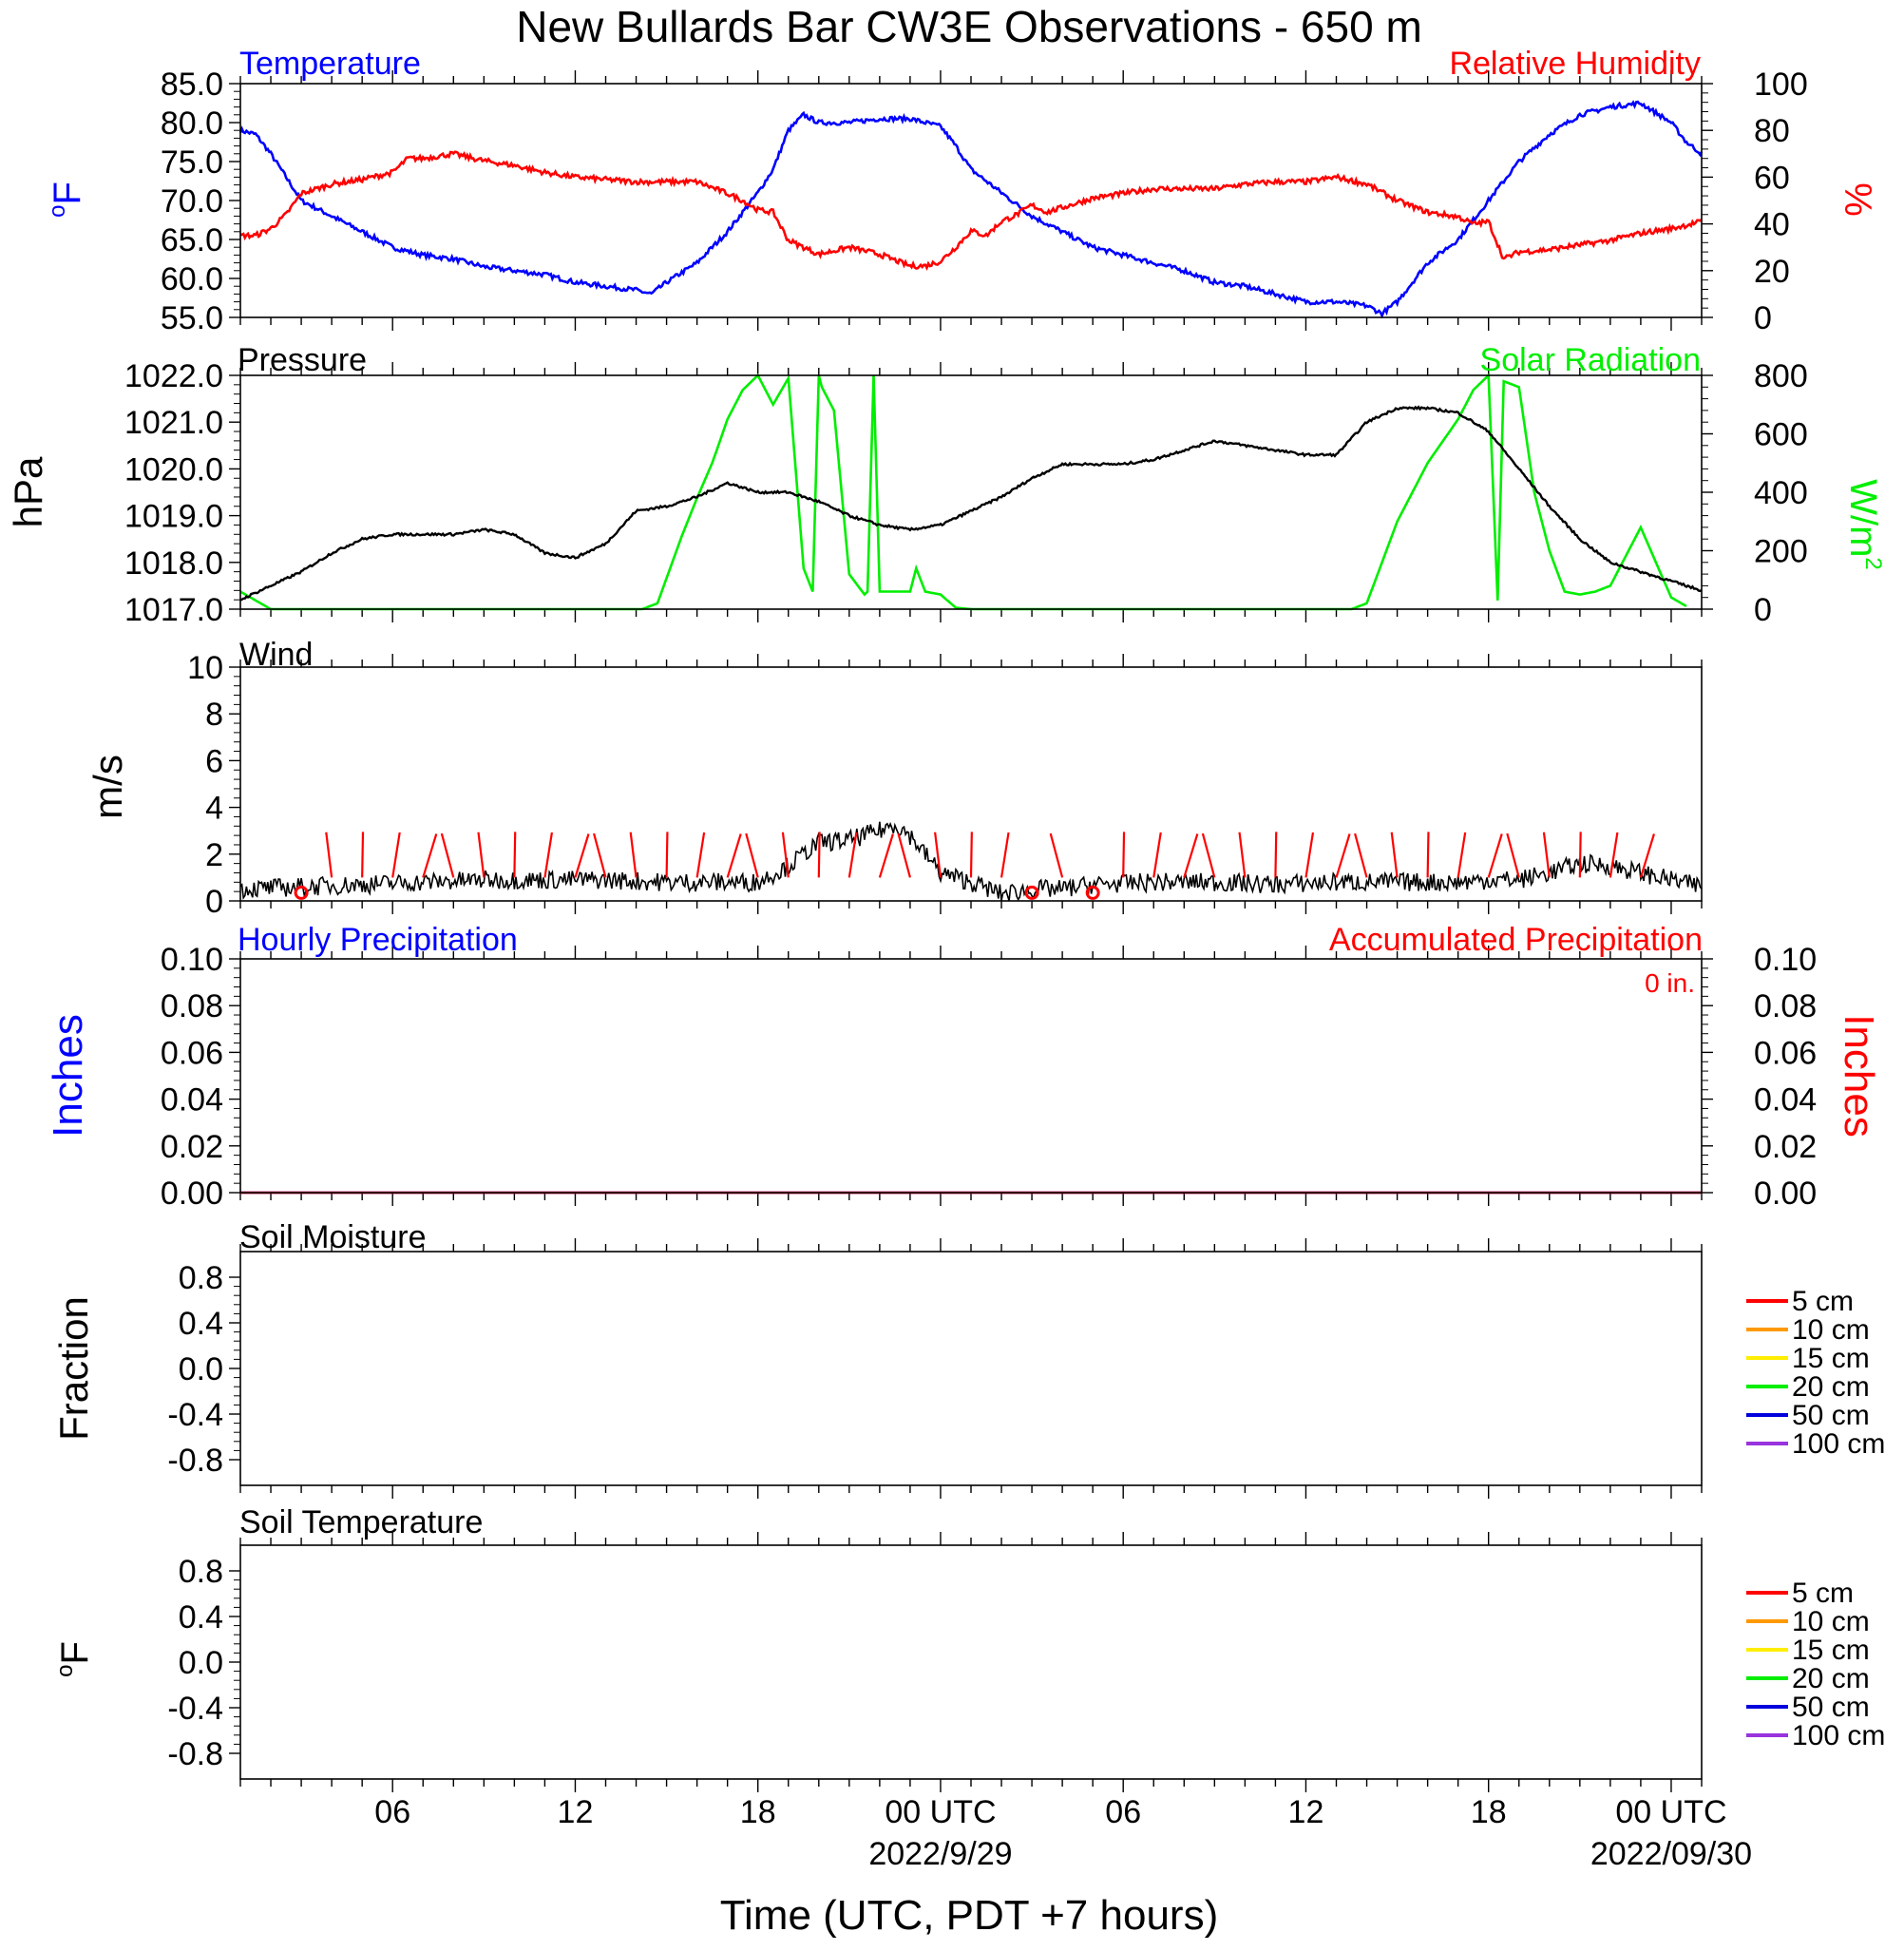 This screenshot has width=1904, height=1951. What do you see at coordinates (1306, 1812) in the screenshot?
I see `x-tick-label: 12` at bounding box center [1306, 1812].